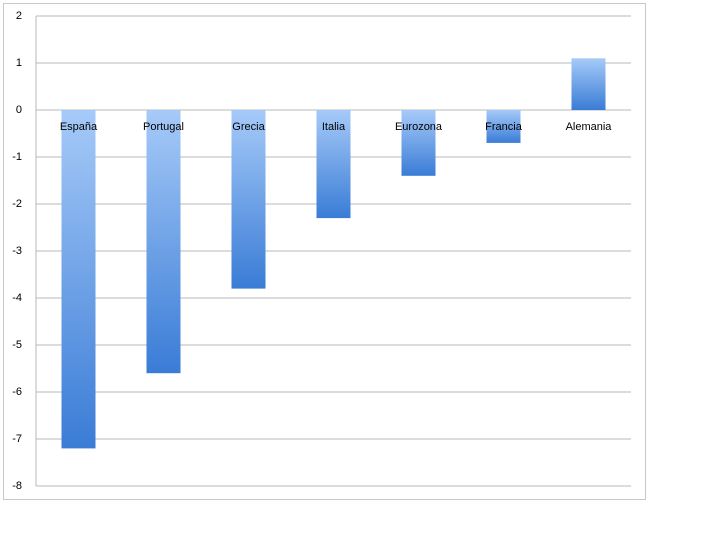 The image size is (720, 540). I want to click on y-tick-label: -1, so click(17, 157).